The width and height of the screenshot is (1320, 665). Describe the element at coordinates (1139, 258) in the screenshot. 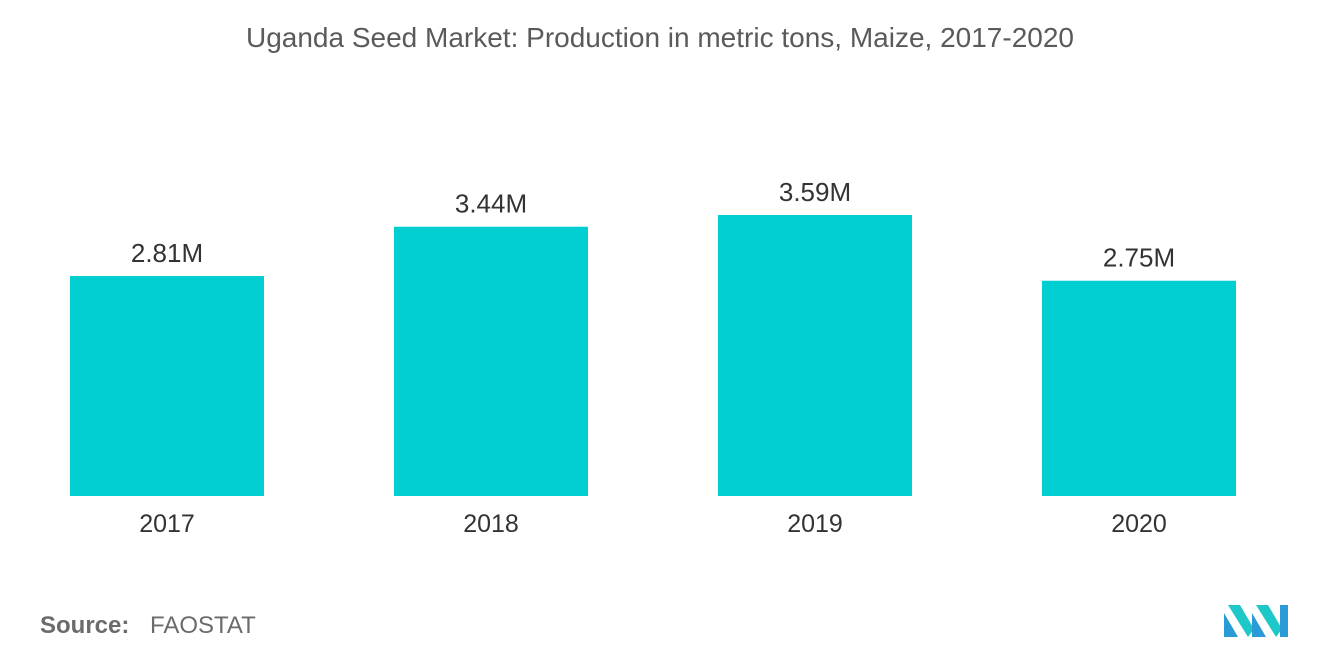

I see `data-label-2020: 2.75M` at that location.